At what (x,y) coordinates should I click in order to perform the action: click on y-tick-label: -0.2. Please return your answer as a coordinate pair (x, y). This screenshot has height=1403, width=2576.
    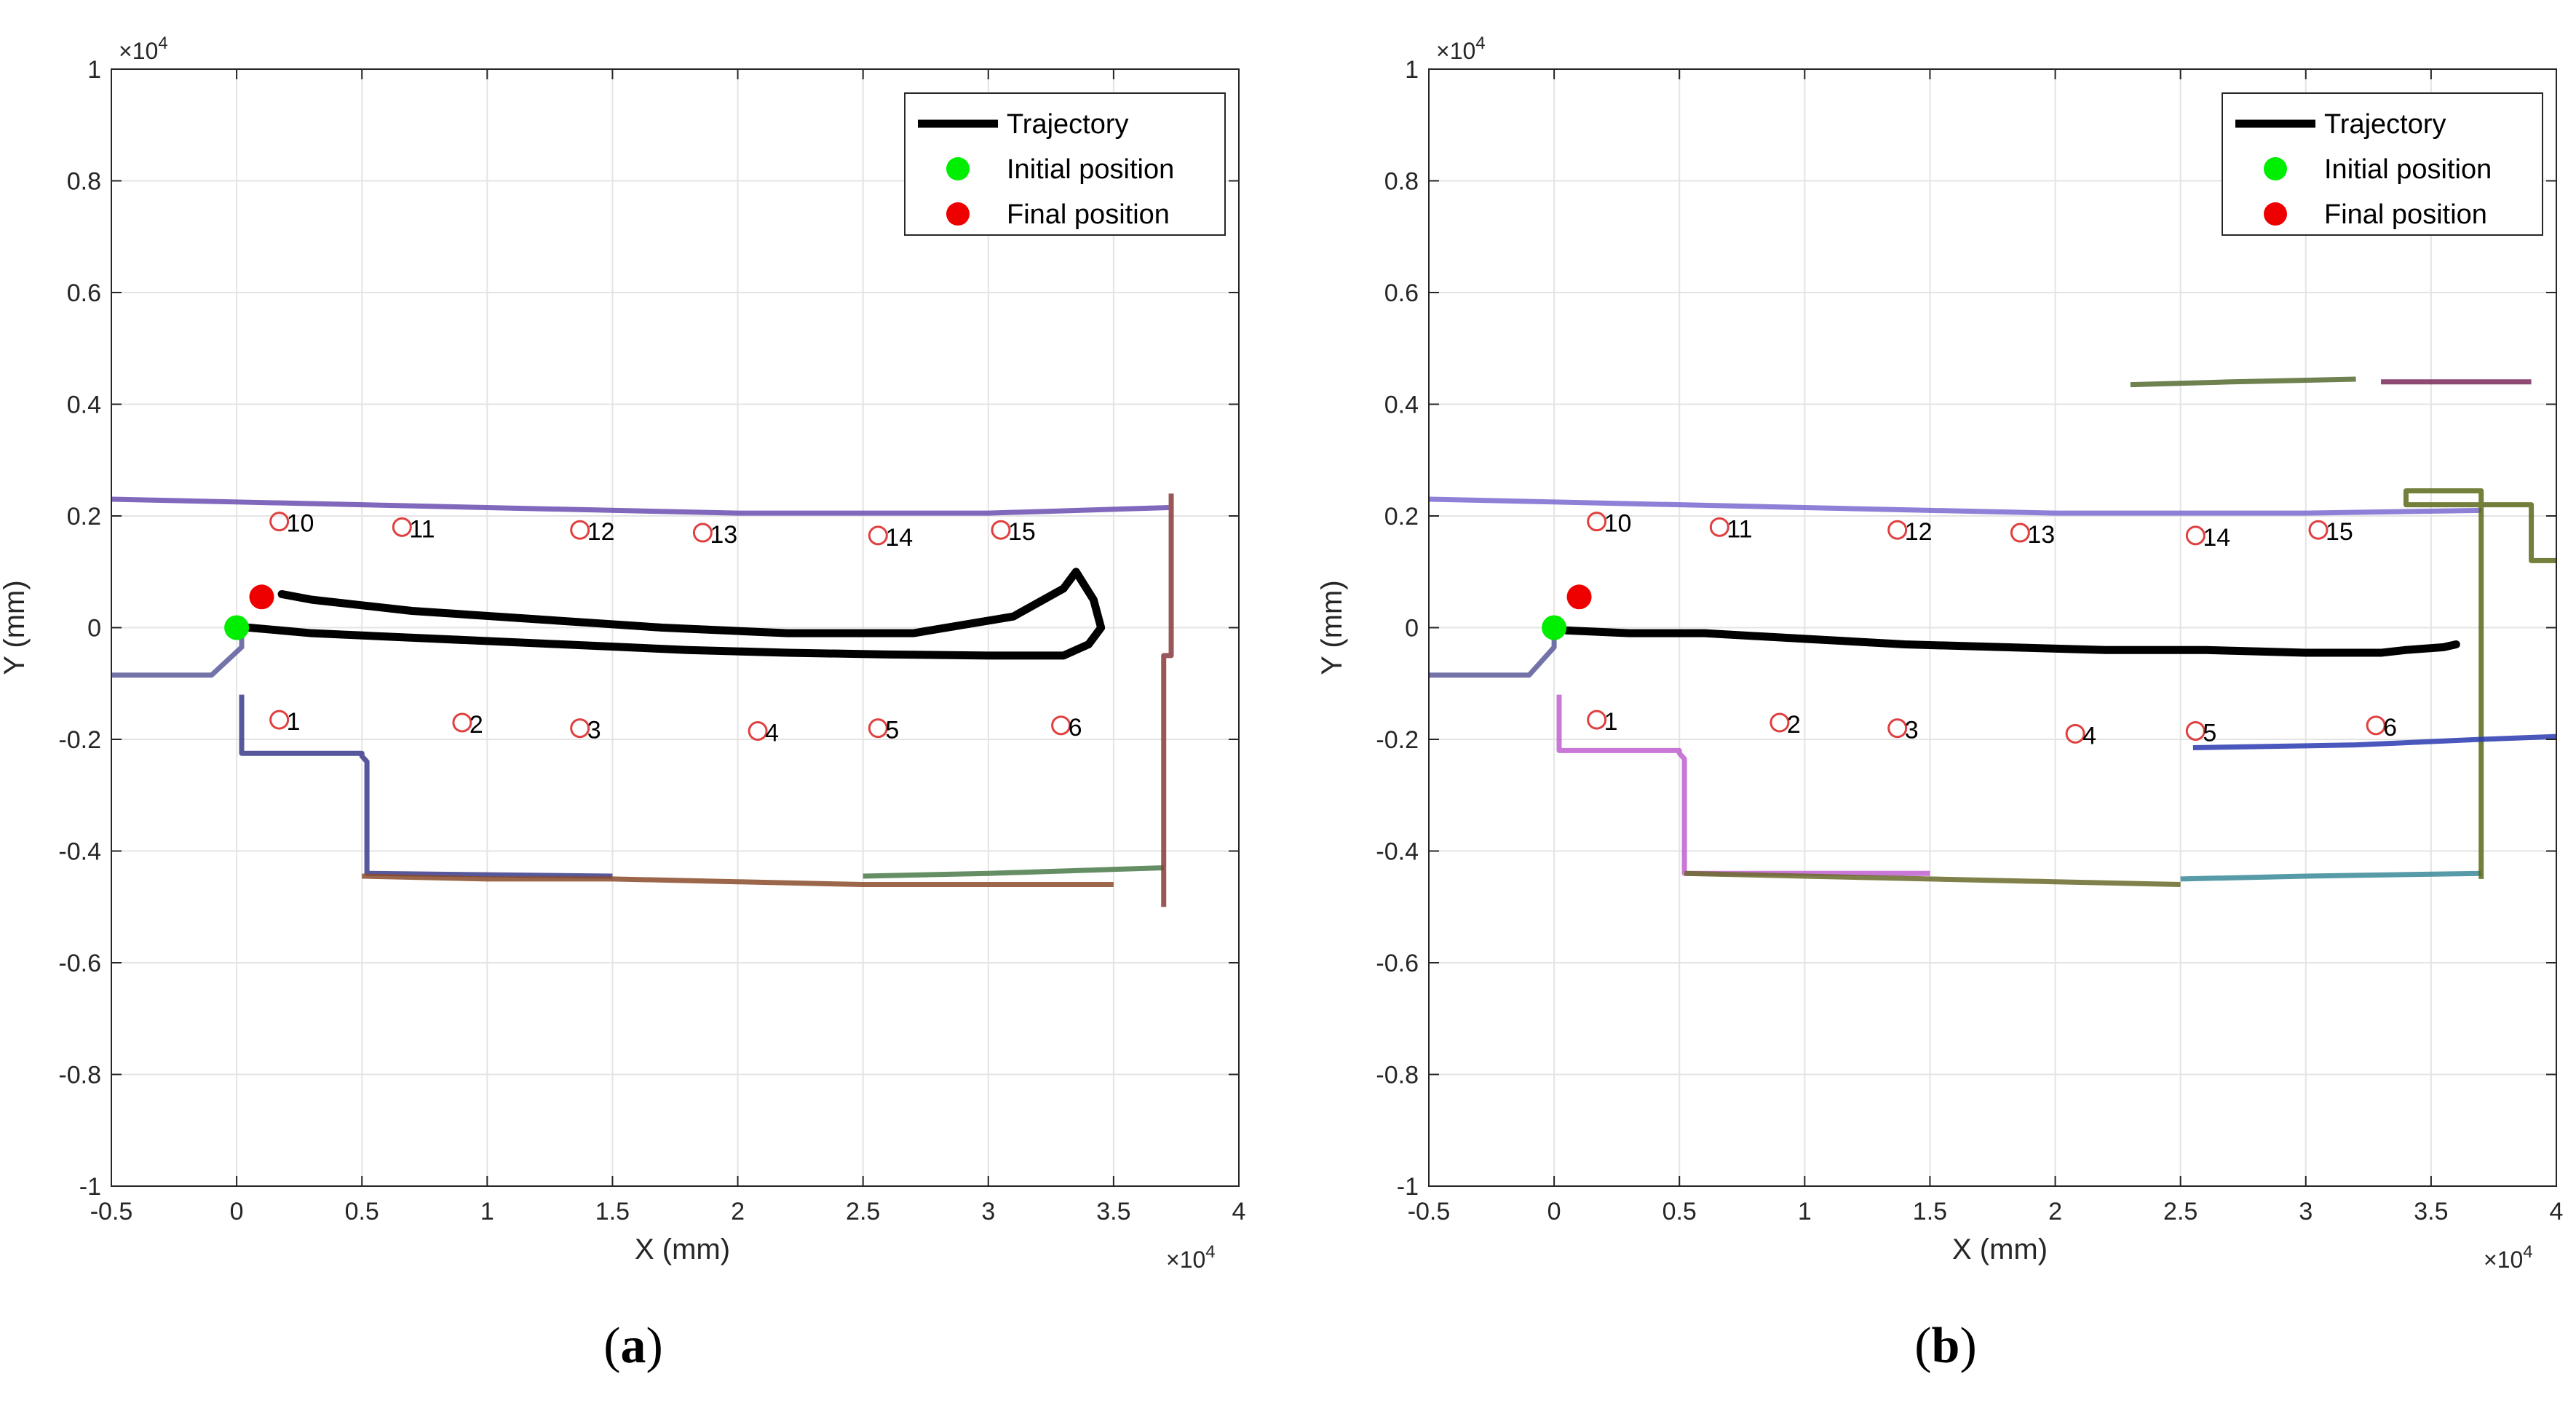
    Looking at the image, I should click on (79, 740).